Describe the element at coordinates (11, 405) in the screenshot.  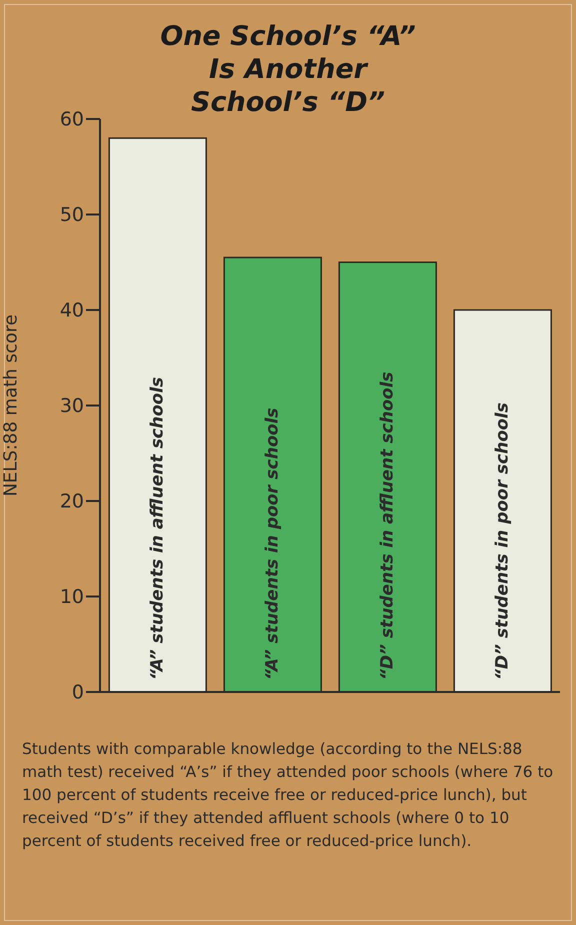
I see `y-axis-title: NELS:88 math score` at that location.